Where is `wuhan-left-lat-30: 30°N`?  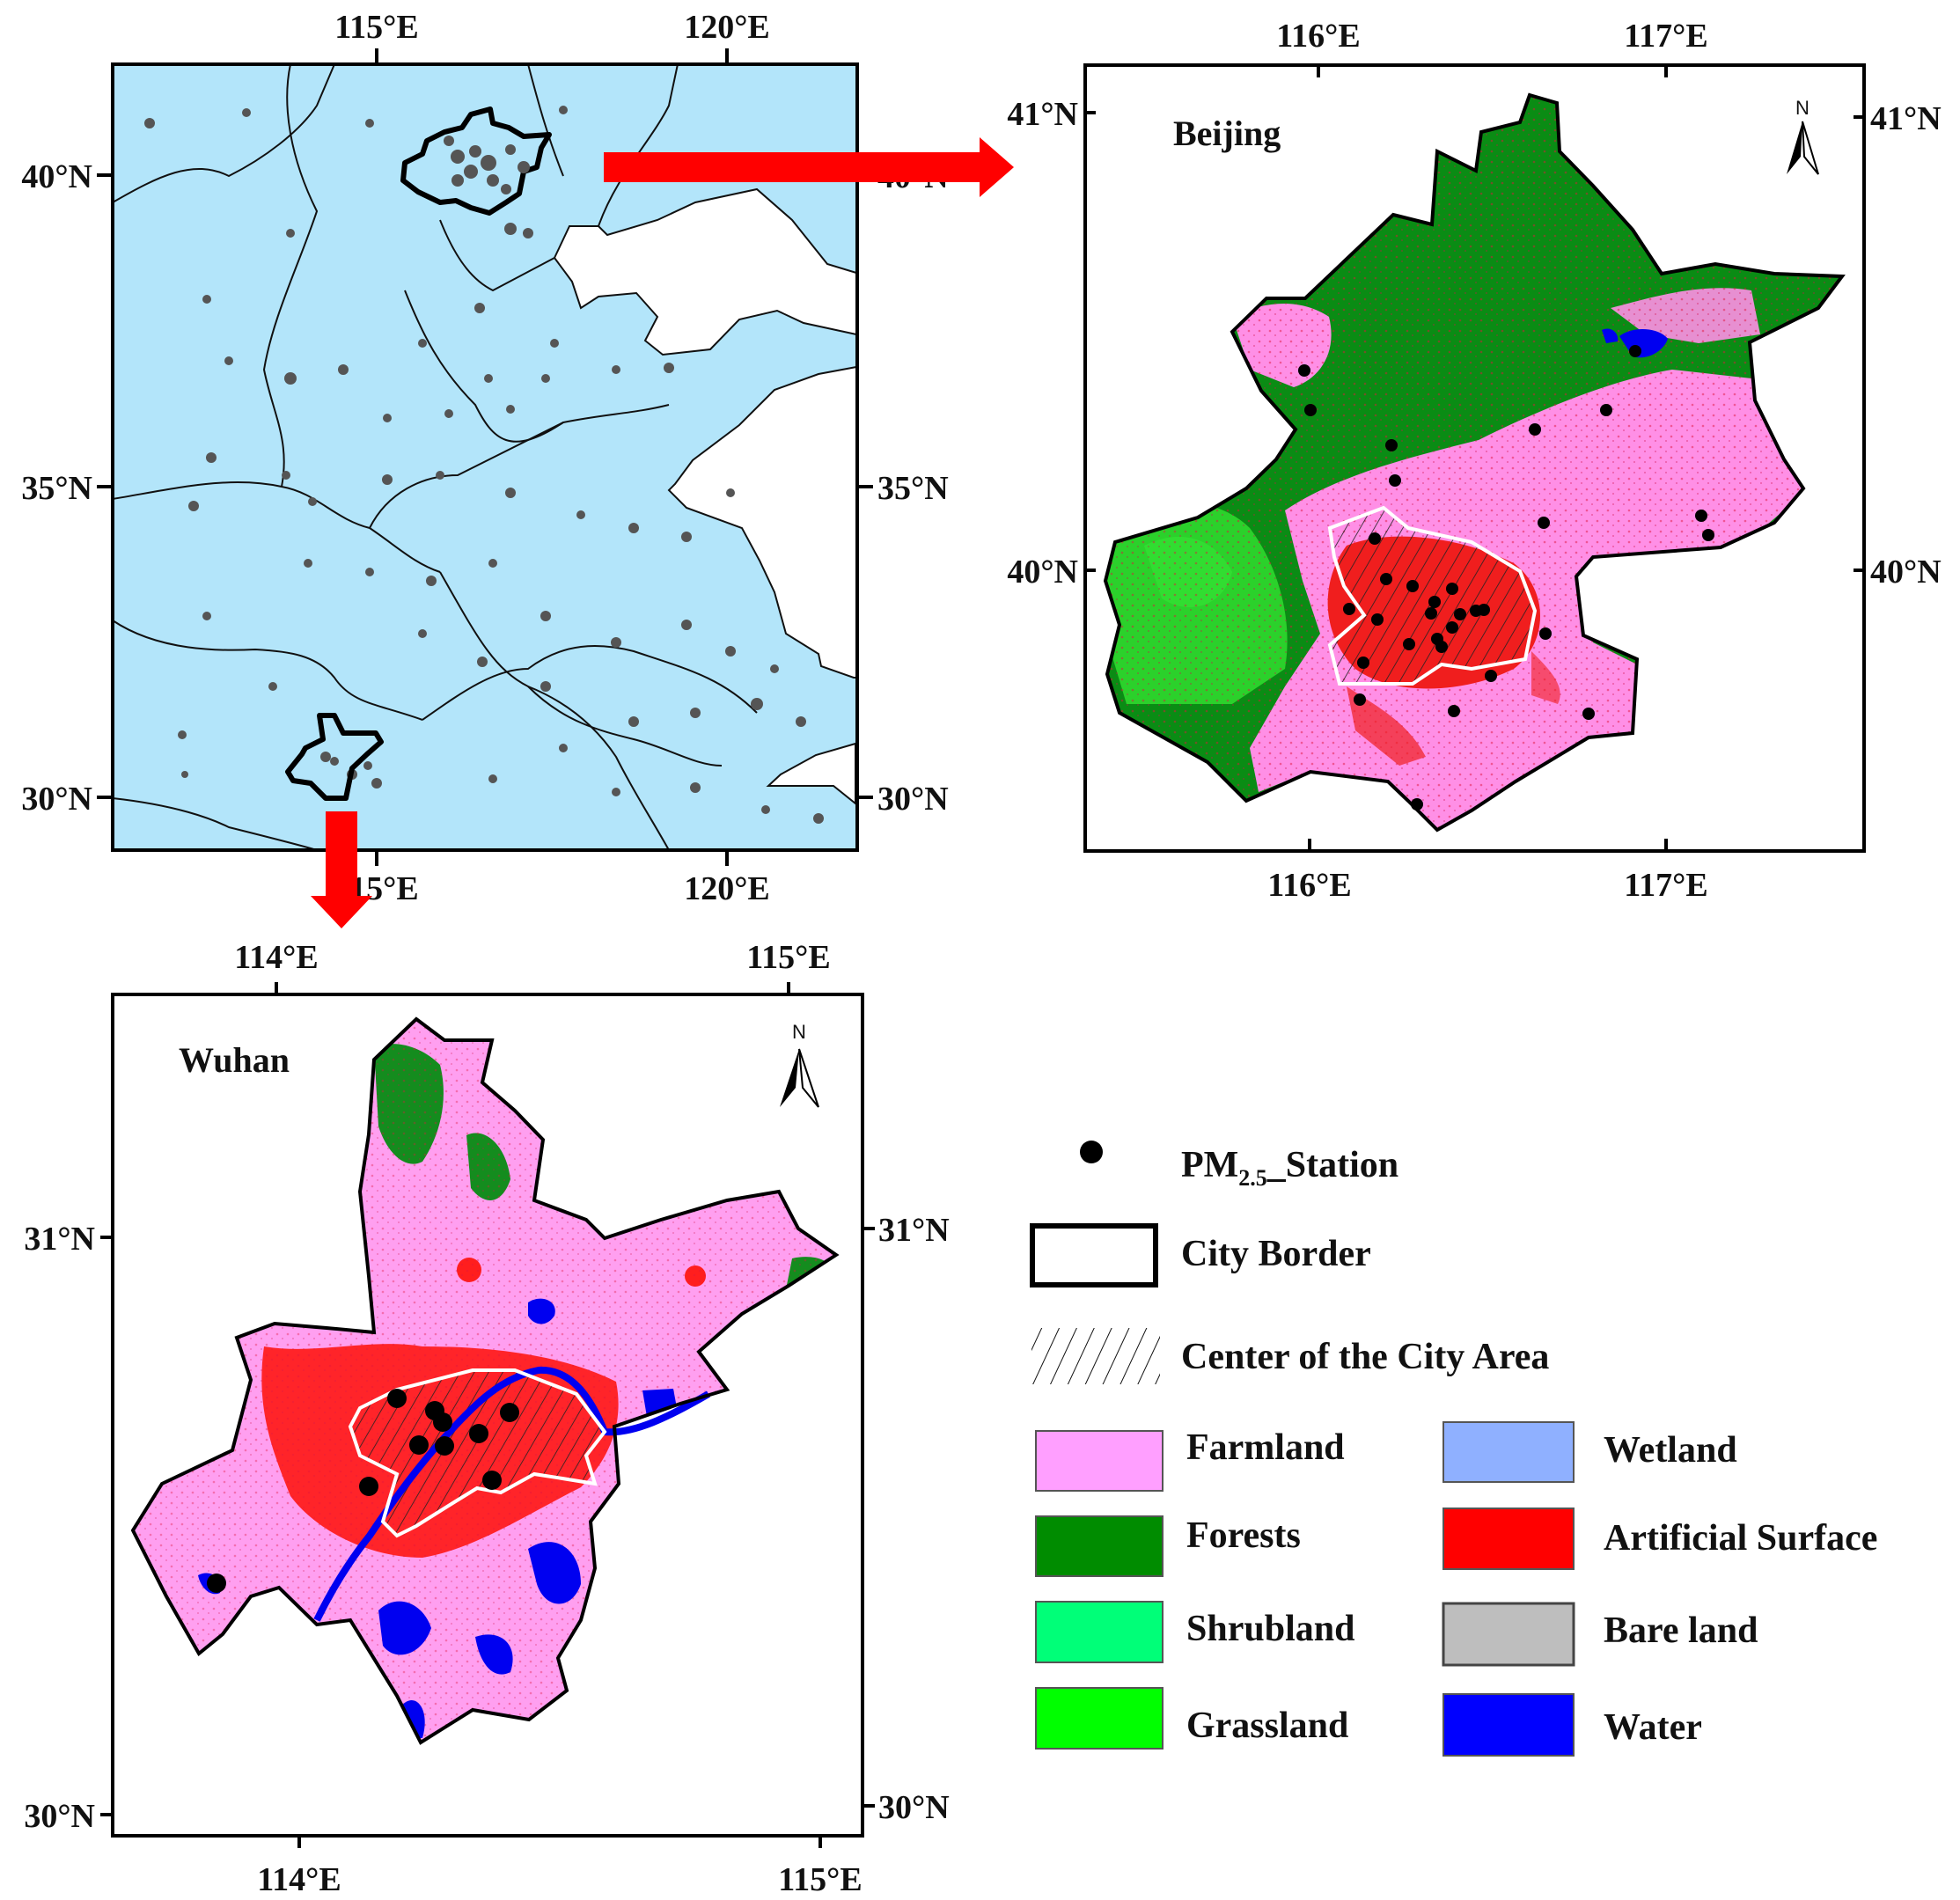 wuhan-left-lat-30: 30°N is located at coordinates (59, 1816).